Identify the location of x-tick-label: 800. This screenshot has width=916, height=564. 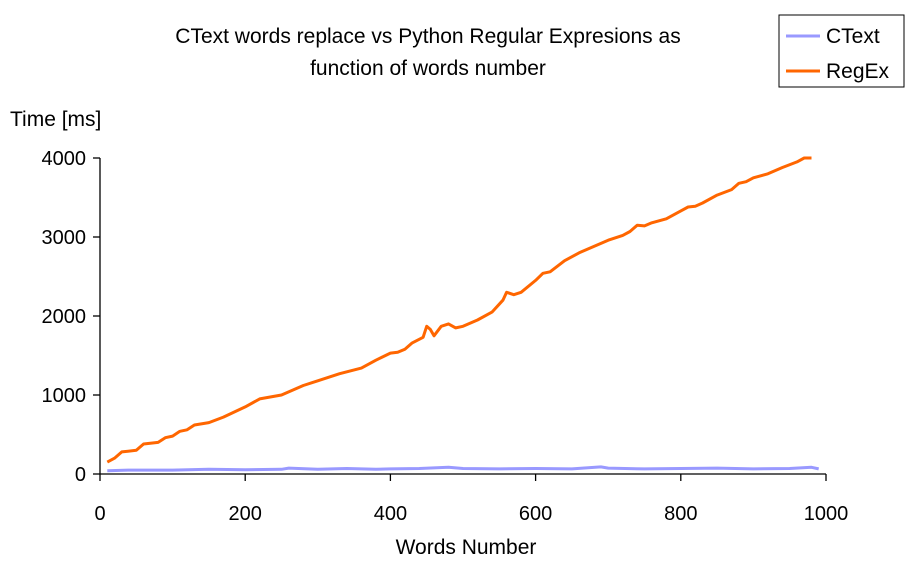
(680, 514).